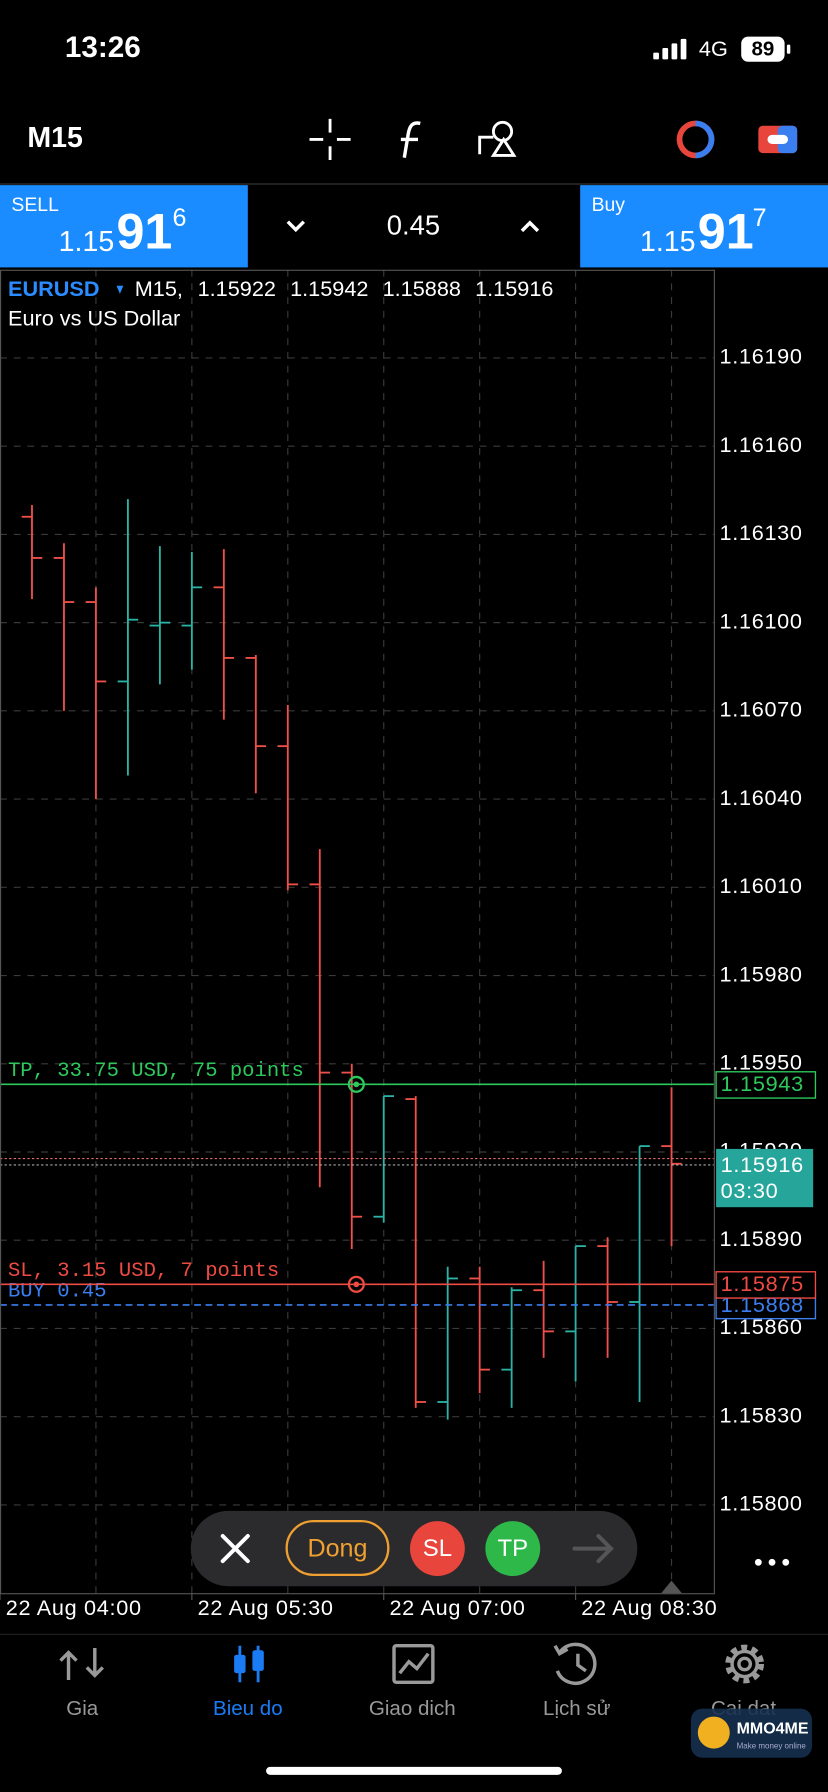 This screenshot has height=1792, width=828. Describe the element at coordinates (668, 242) in the screenshot. I see `buy-price-prefix: 1.15` at that location.